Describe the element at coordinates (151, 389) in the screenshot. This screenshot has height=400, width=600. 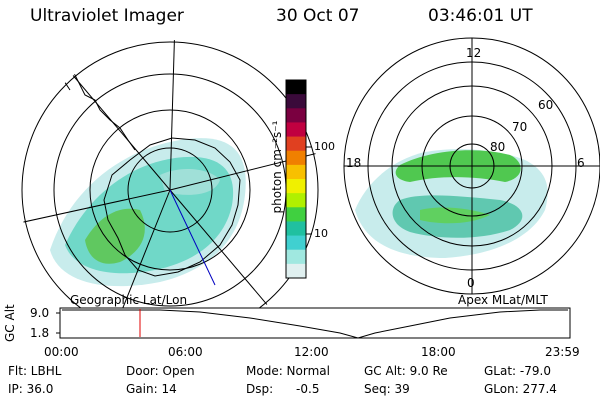
I see `info-gain: Gain: 14` at that location.